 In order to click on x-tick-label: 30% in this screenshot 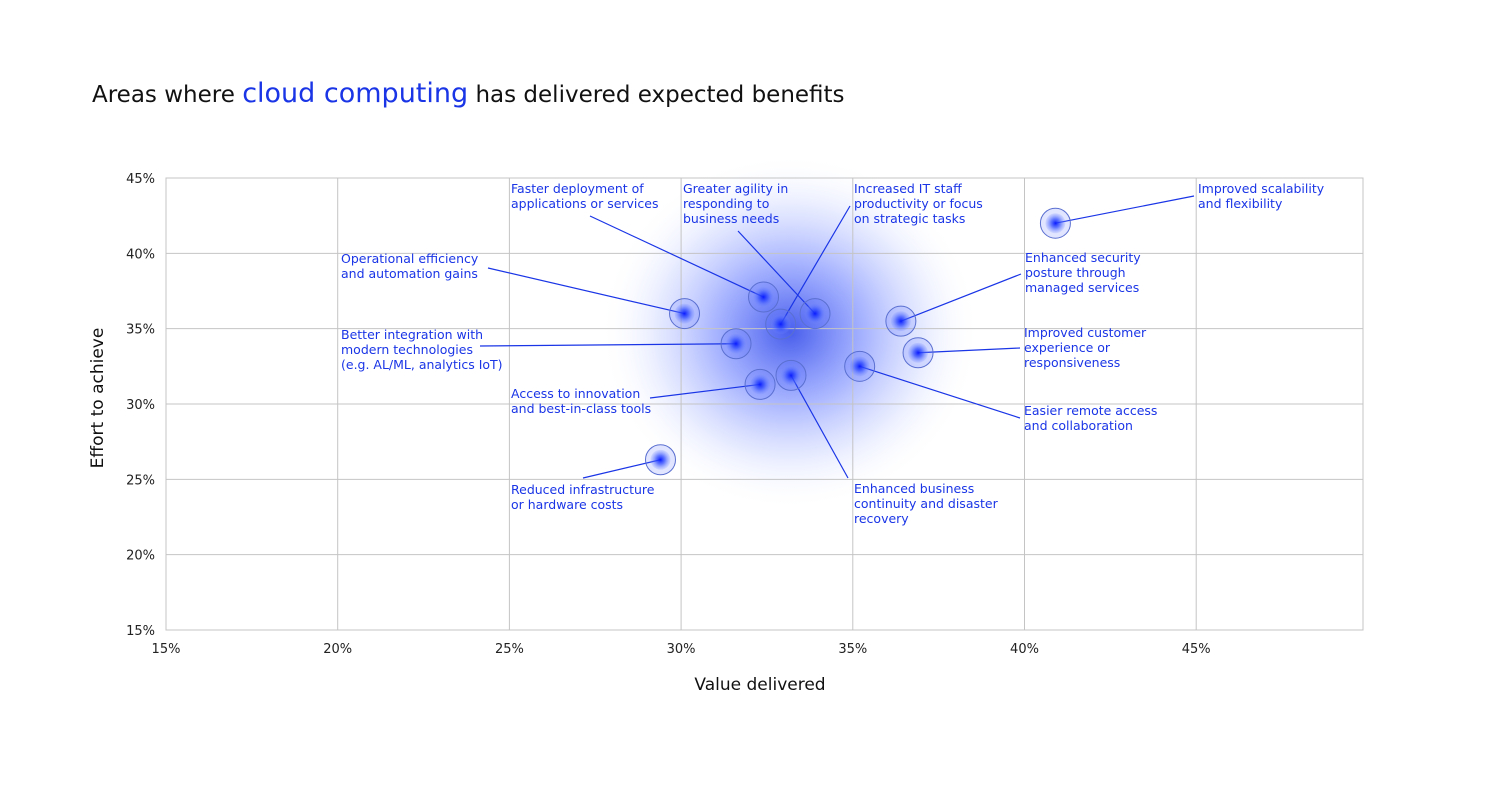, I will do `click(681, 649)`.